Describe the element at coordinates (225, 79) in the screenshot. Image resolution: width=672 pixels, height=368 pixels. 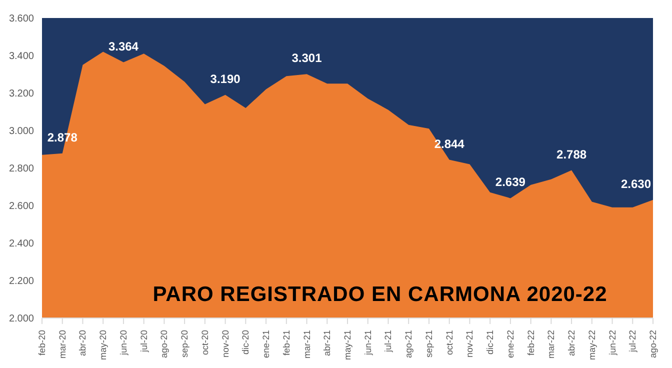
I see `data-label: 3.190` at that location.